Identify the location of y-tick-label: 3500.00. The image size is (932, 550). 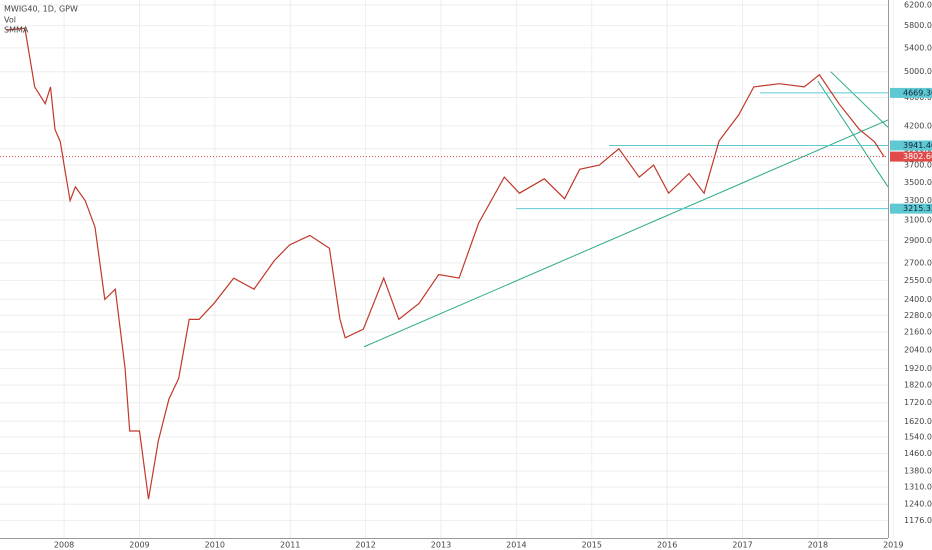
(918, 182).